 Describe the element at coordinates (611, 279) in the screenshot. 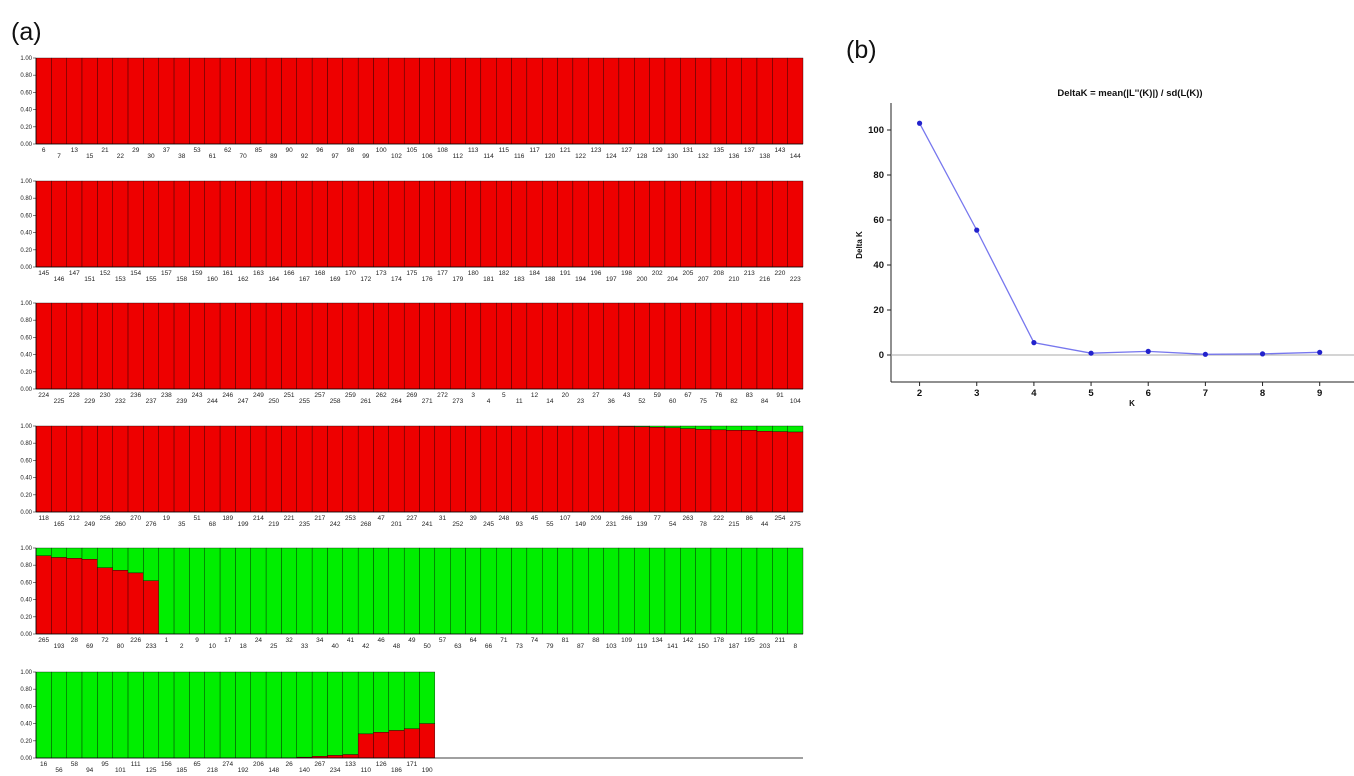

I see `sample-label: 197` at that location.